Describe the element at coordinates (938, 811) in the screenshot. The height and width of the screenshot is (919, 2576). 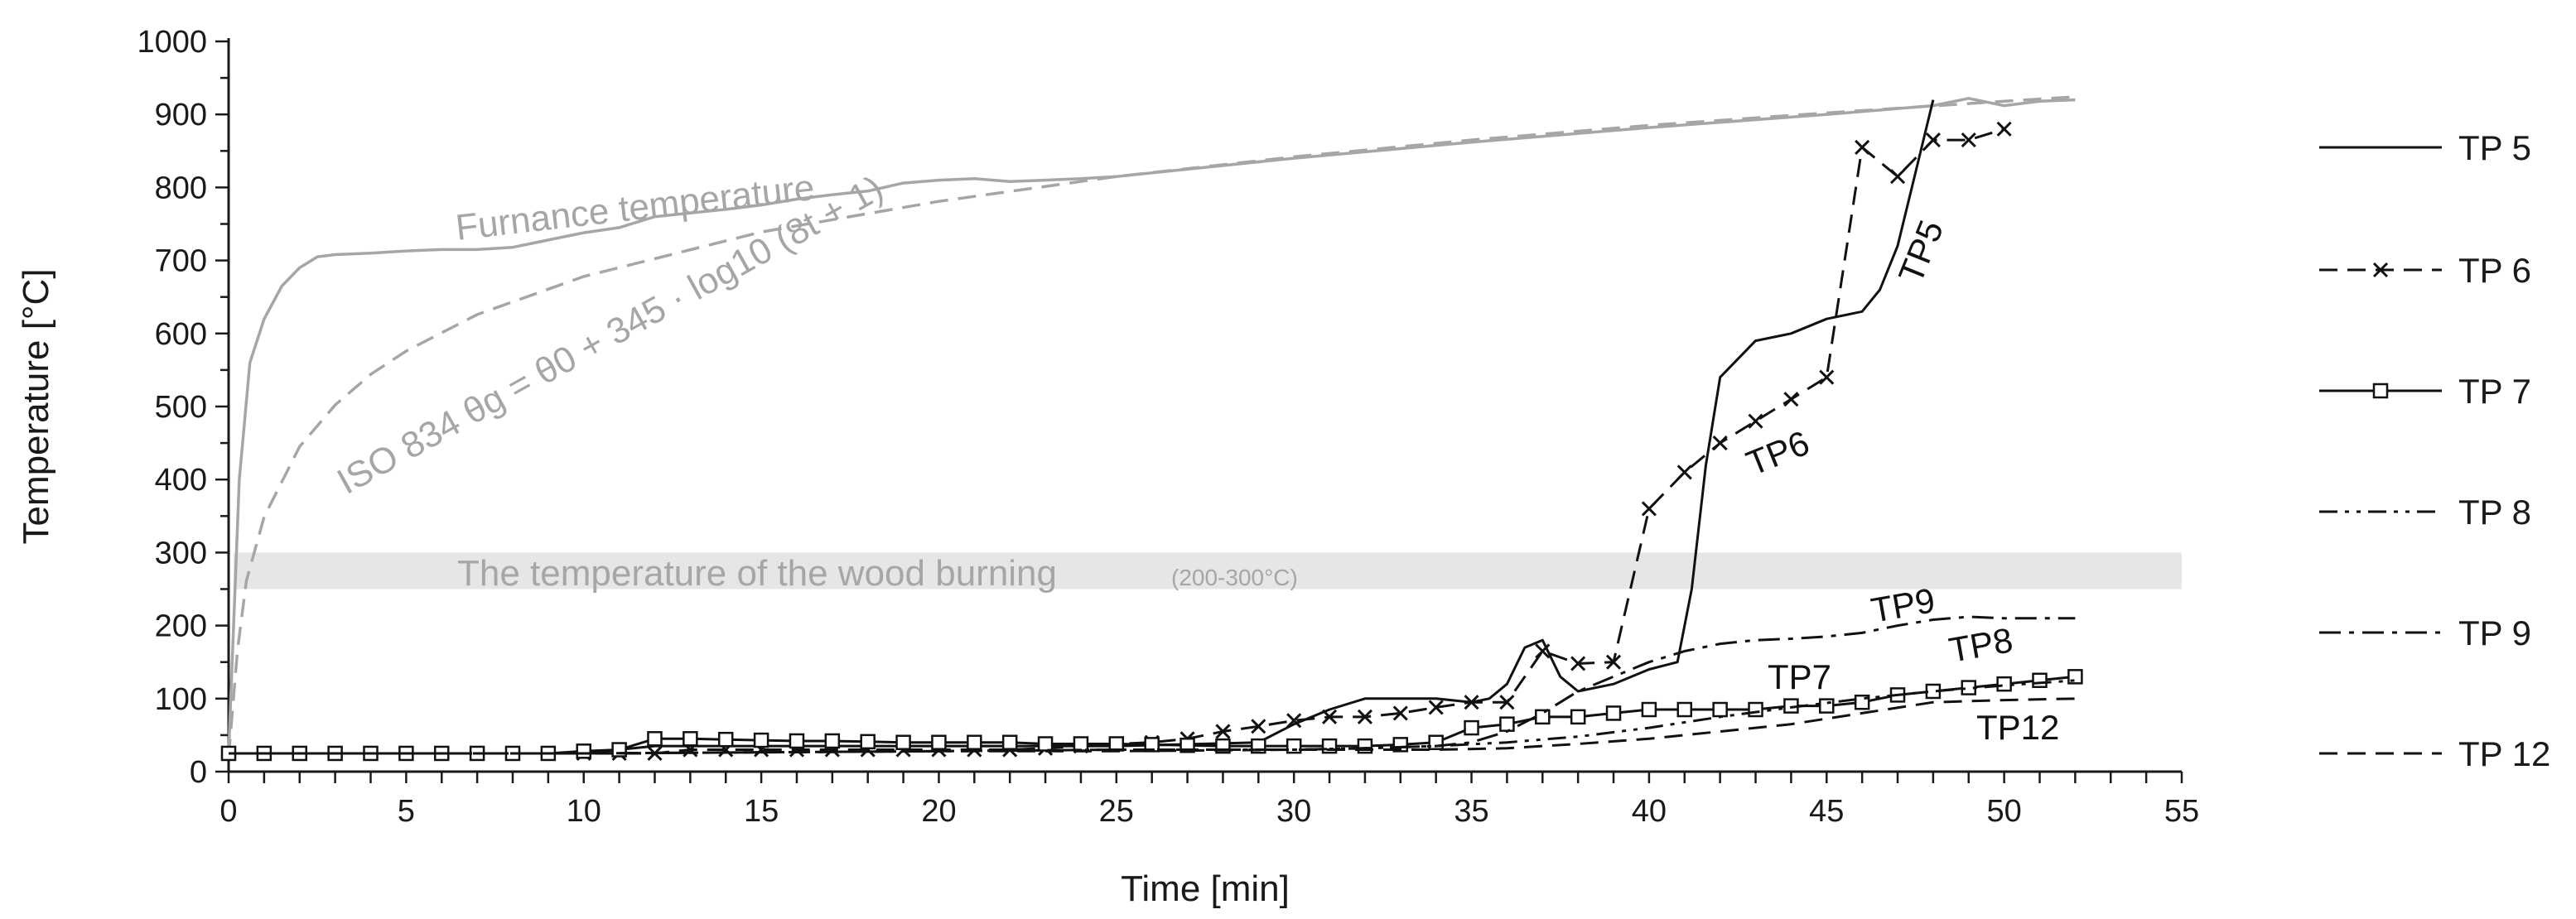
I see `x-tick-label: 20` at that location.